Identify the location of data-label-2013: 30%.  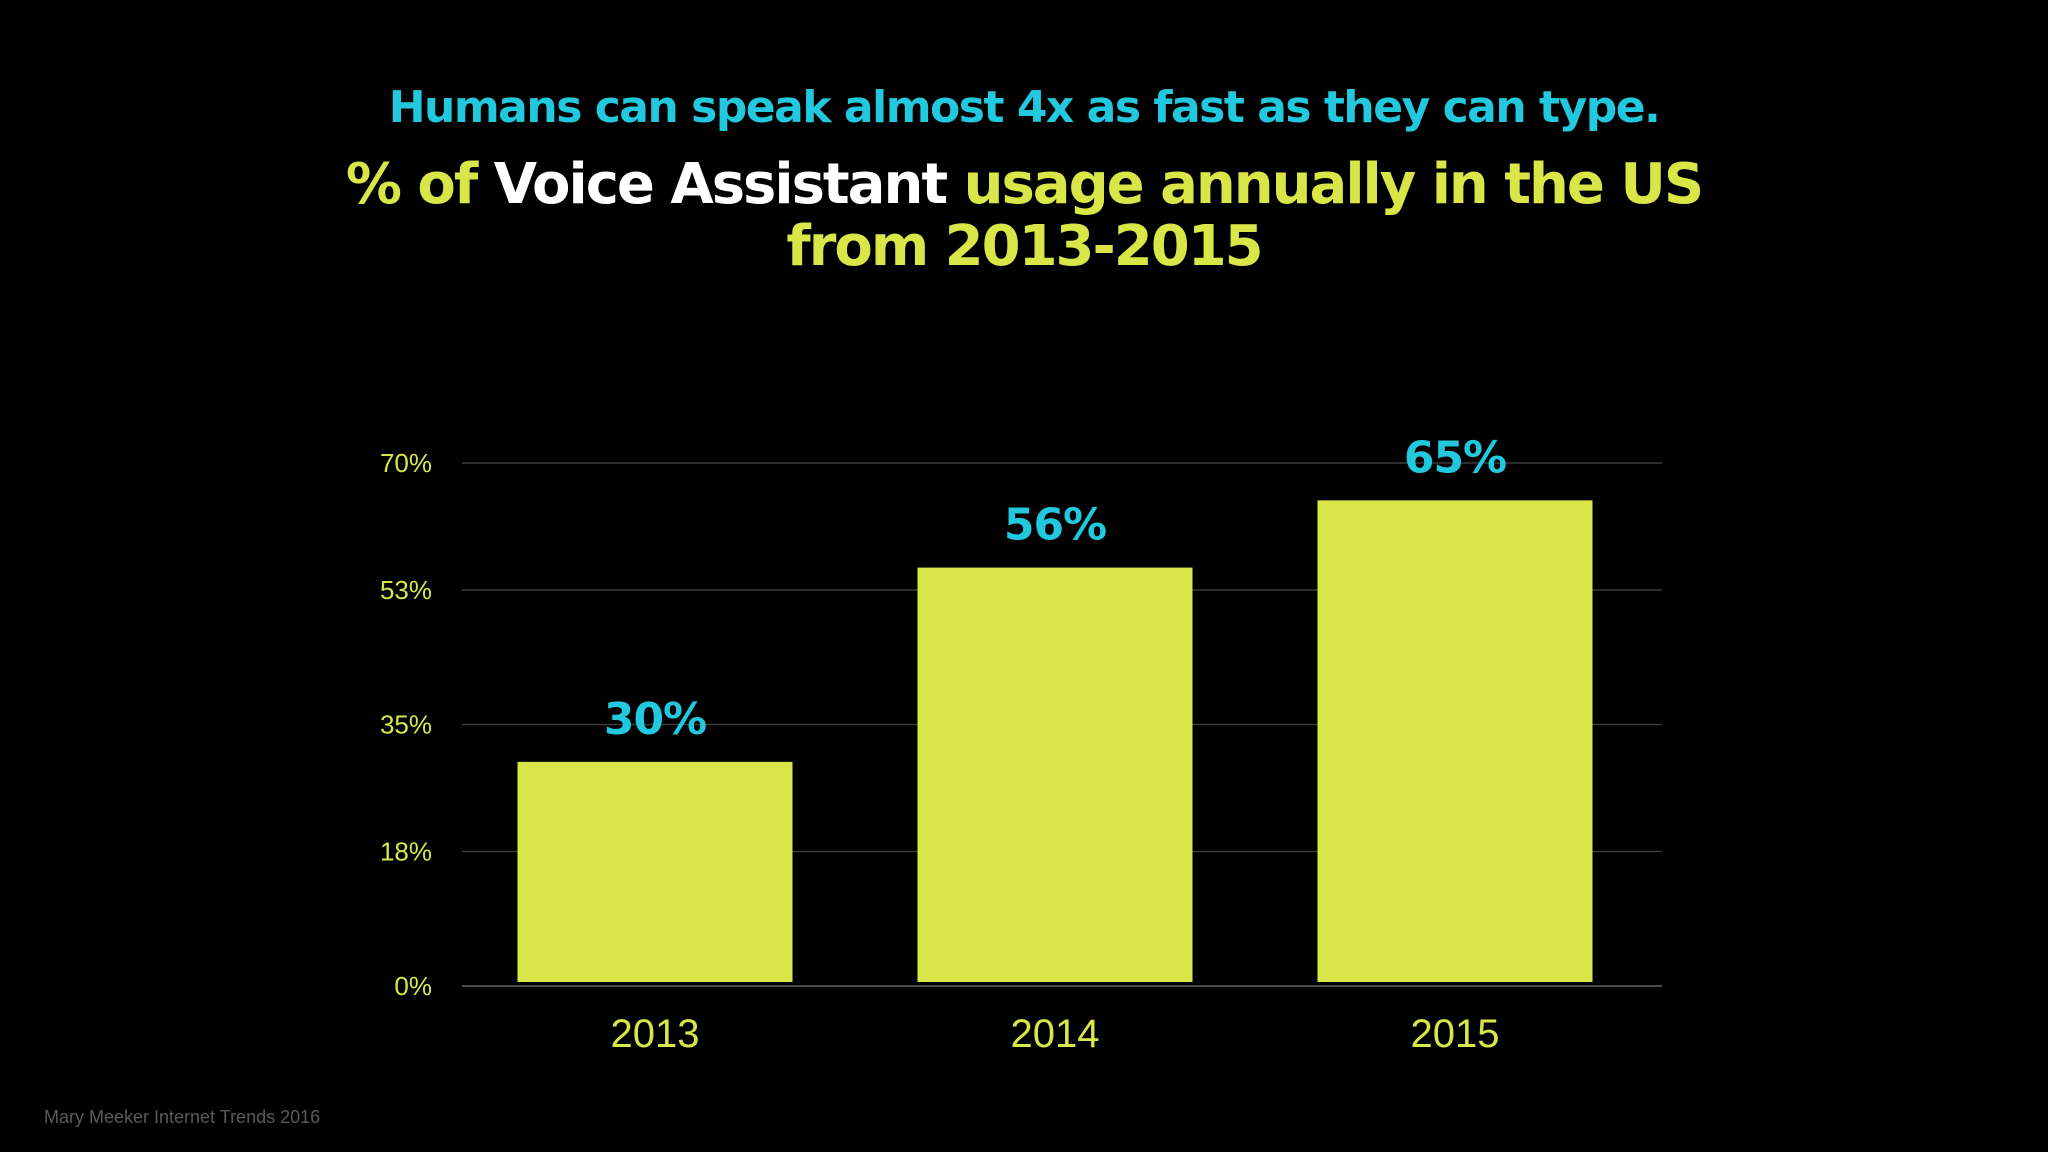
(655, 719).